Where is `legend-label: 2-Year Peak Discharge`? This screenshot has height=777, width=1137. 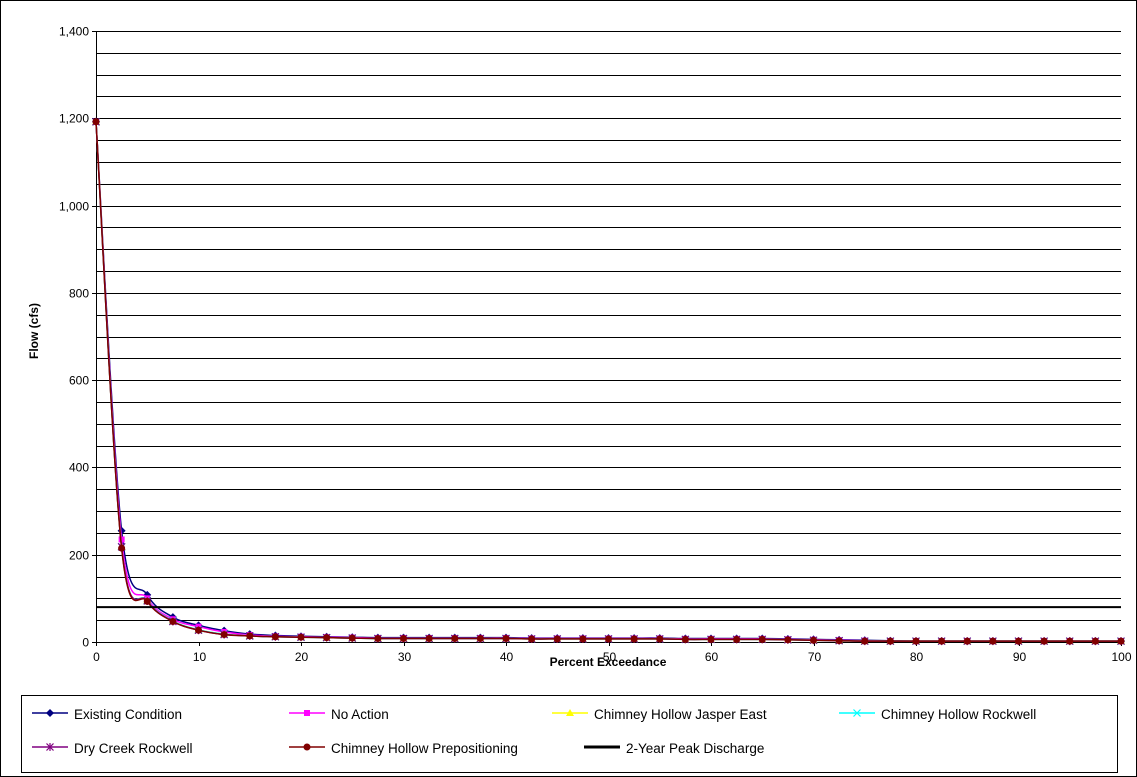 legend-label: 2-Year Peak Discharge is located at coordinates (695, 748).